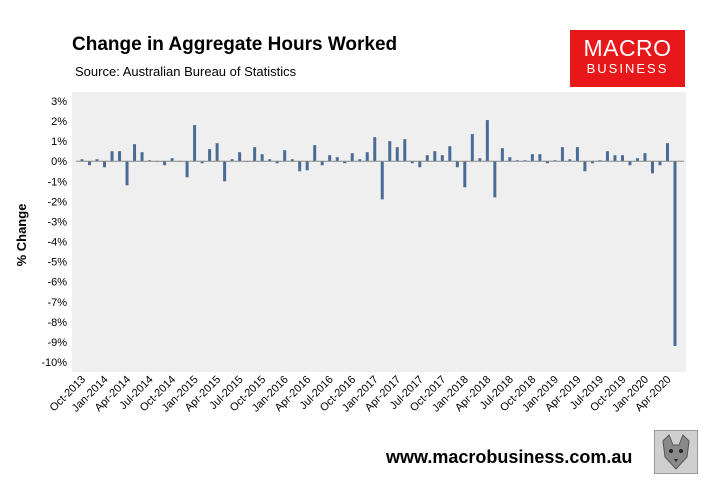 This screenshot has width=705, height=485. Describe the element at coordinates (57, 263) in the screenshot. I see `y-tick-label: -5%` at that location.